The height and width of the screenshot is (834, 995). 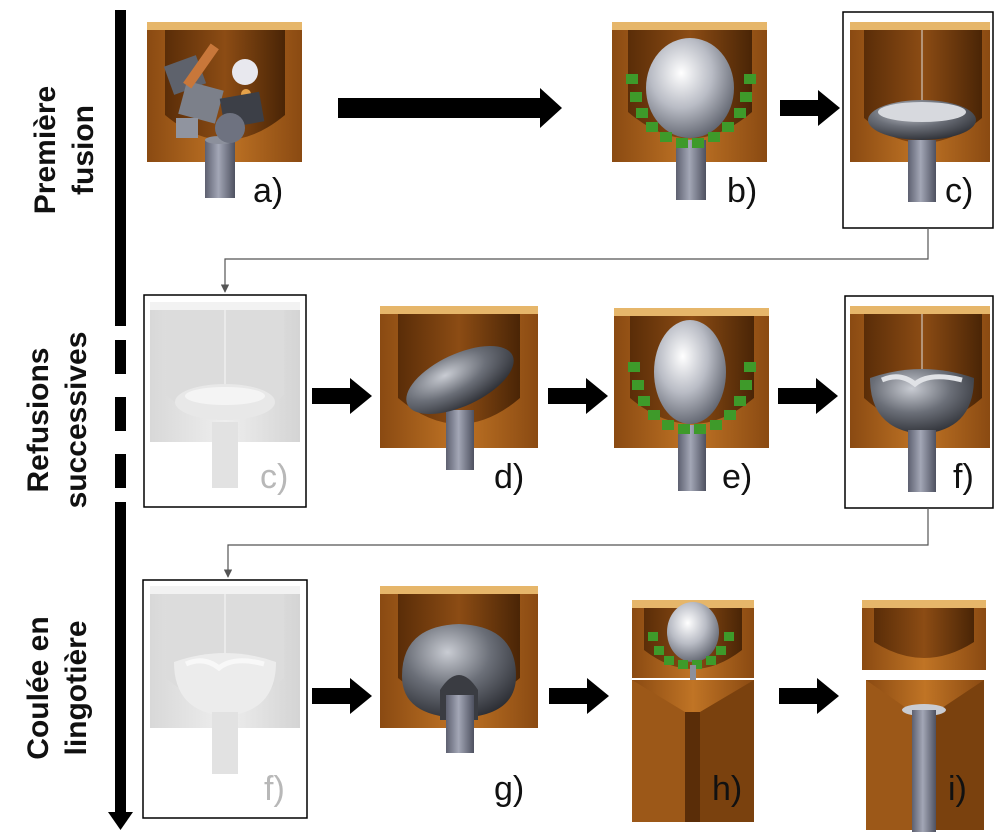 I want to click on timeline-bar, so click(x=120, y=420).